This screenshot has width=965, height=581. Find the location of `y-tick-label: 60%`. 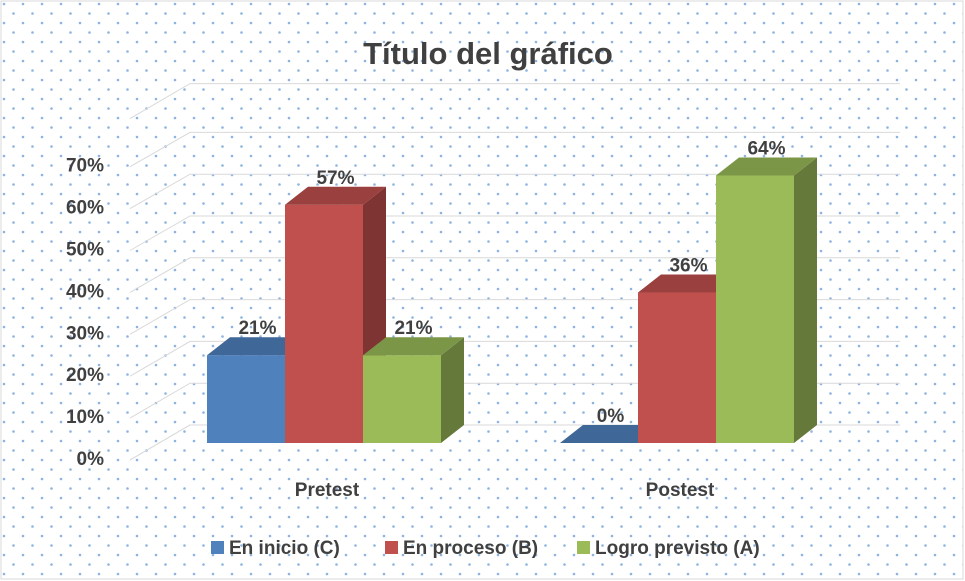

y-tick-label: 60% is located at coordinates (85, 208).